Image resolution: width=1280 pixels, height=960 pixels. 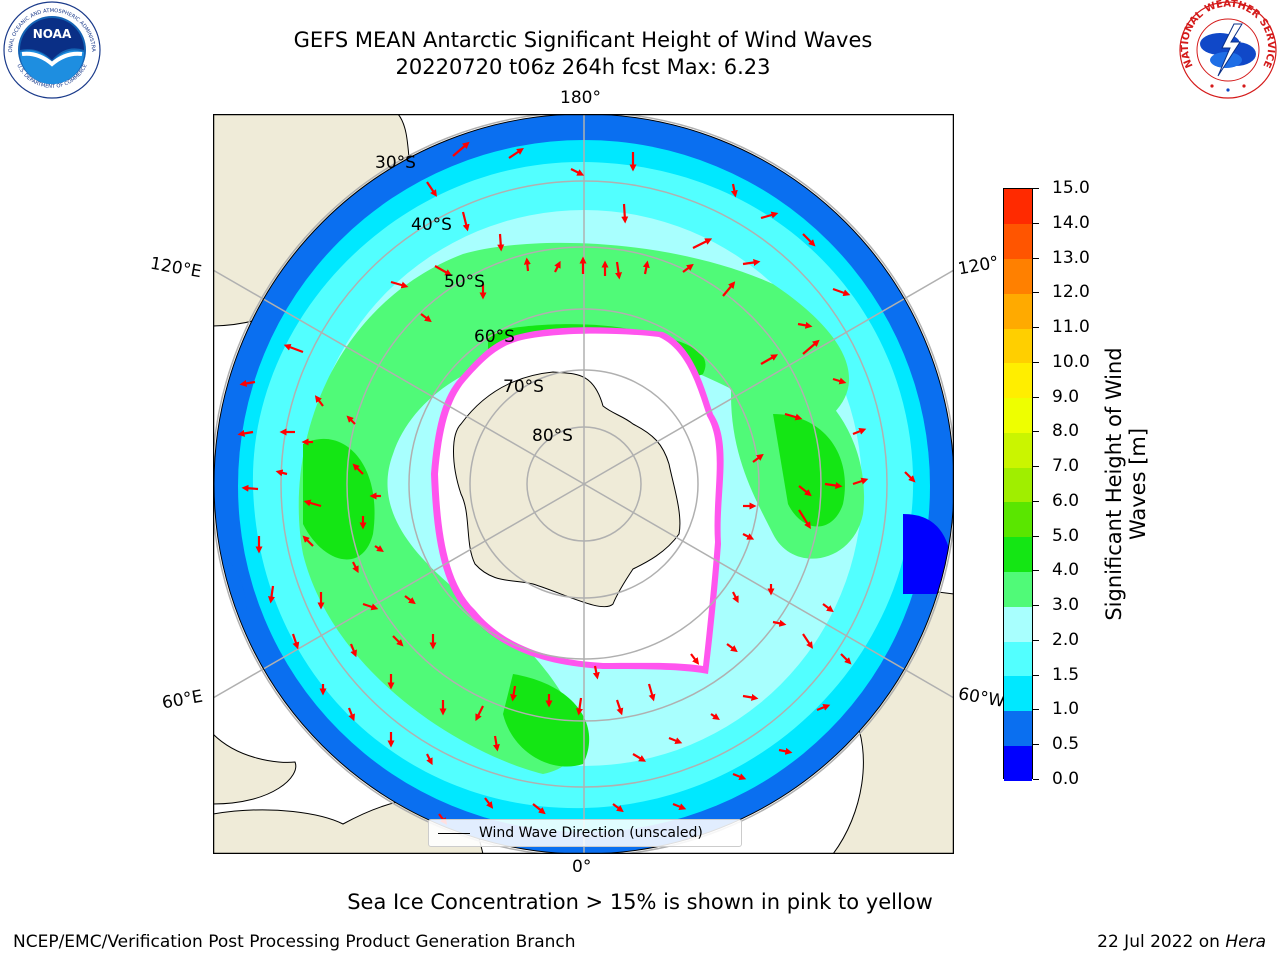 I want to click on colorbar-tick-label: 13.0, so click(x=1071, y=257).